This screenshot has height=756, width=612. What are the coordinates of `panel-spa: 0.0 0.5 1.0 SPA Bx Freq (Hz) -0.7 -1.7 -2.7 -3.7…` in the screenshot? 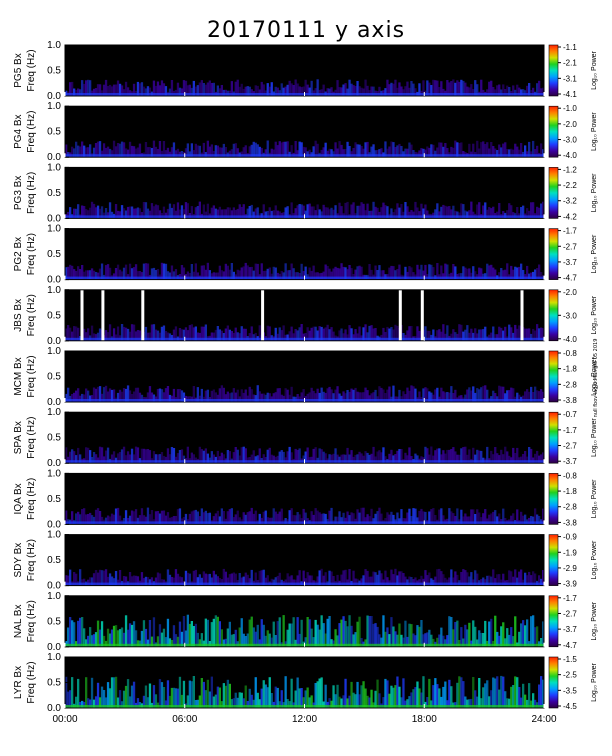 It's located at (305, 438).